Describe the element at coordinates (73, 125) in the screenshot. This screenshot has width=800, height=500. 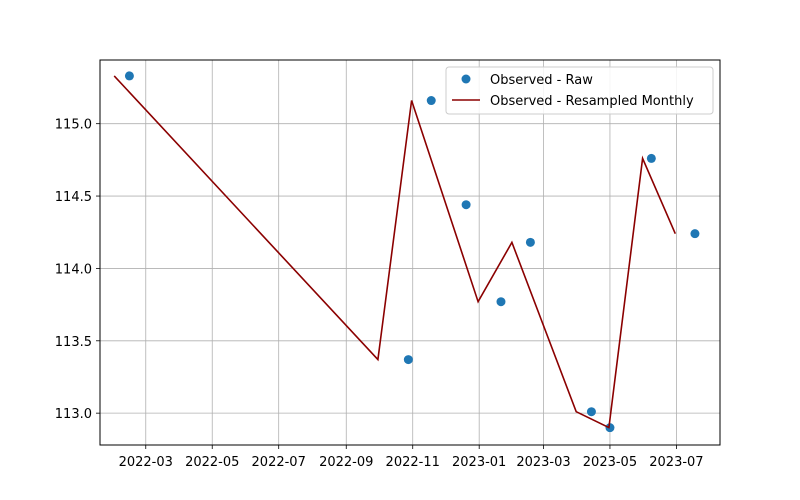
I see `y-tick-label: 115.0` at that location.